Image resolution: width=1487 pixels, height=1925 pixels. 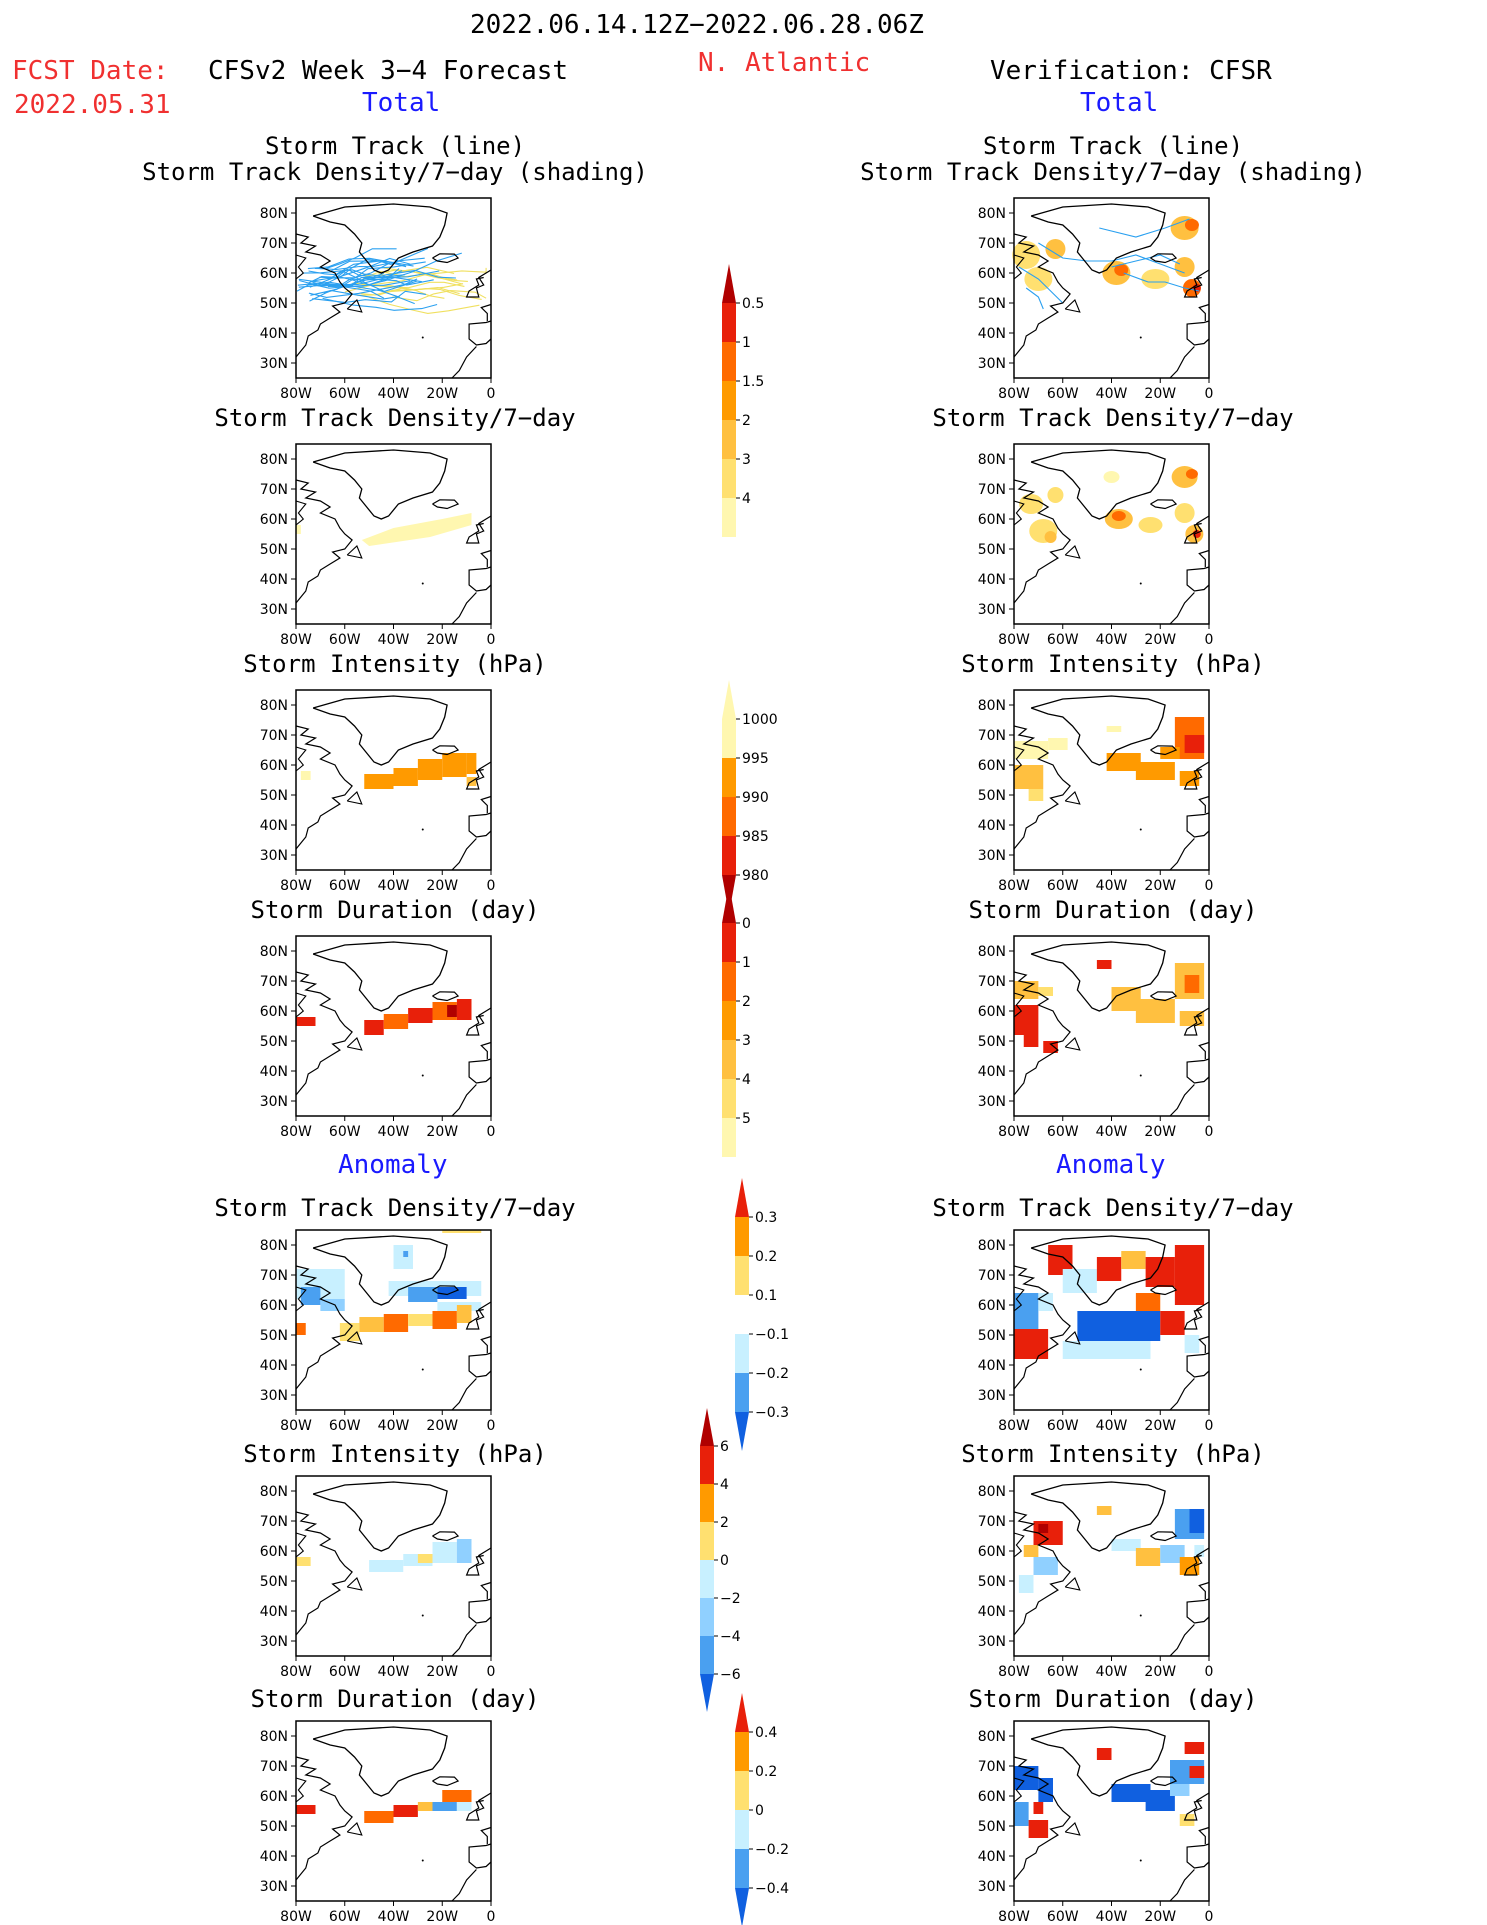 I want to click on panel-forecast-density: 80N 70N 60N 50N 40N 30N 80W 60W 40W 20W 0, so click(x=377, y=545).